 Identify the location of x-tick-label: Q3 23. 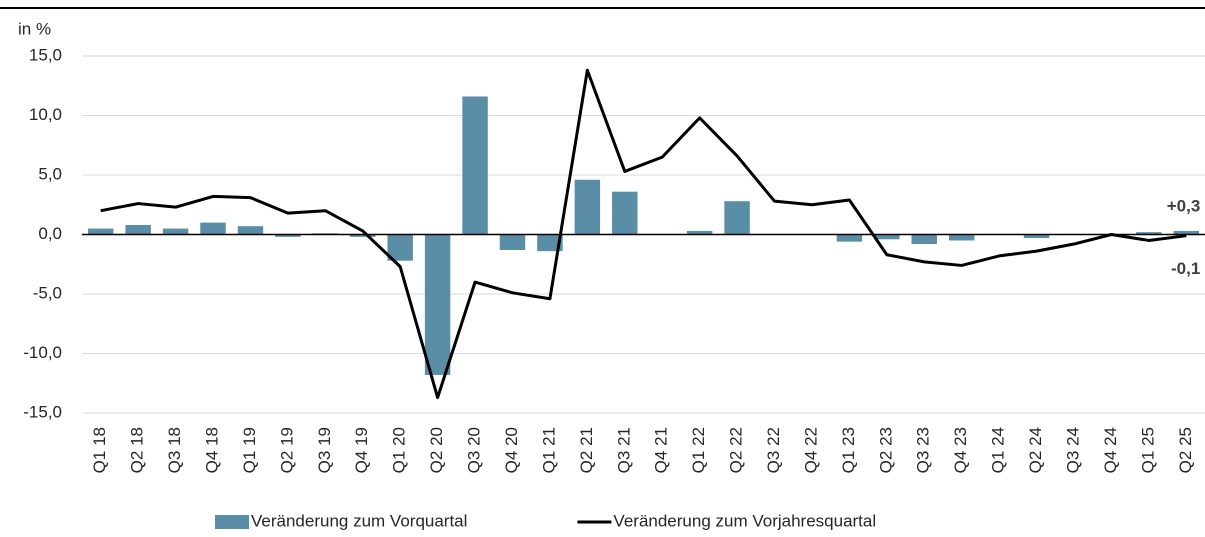
(923, 450).